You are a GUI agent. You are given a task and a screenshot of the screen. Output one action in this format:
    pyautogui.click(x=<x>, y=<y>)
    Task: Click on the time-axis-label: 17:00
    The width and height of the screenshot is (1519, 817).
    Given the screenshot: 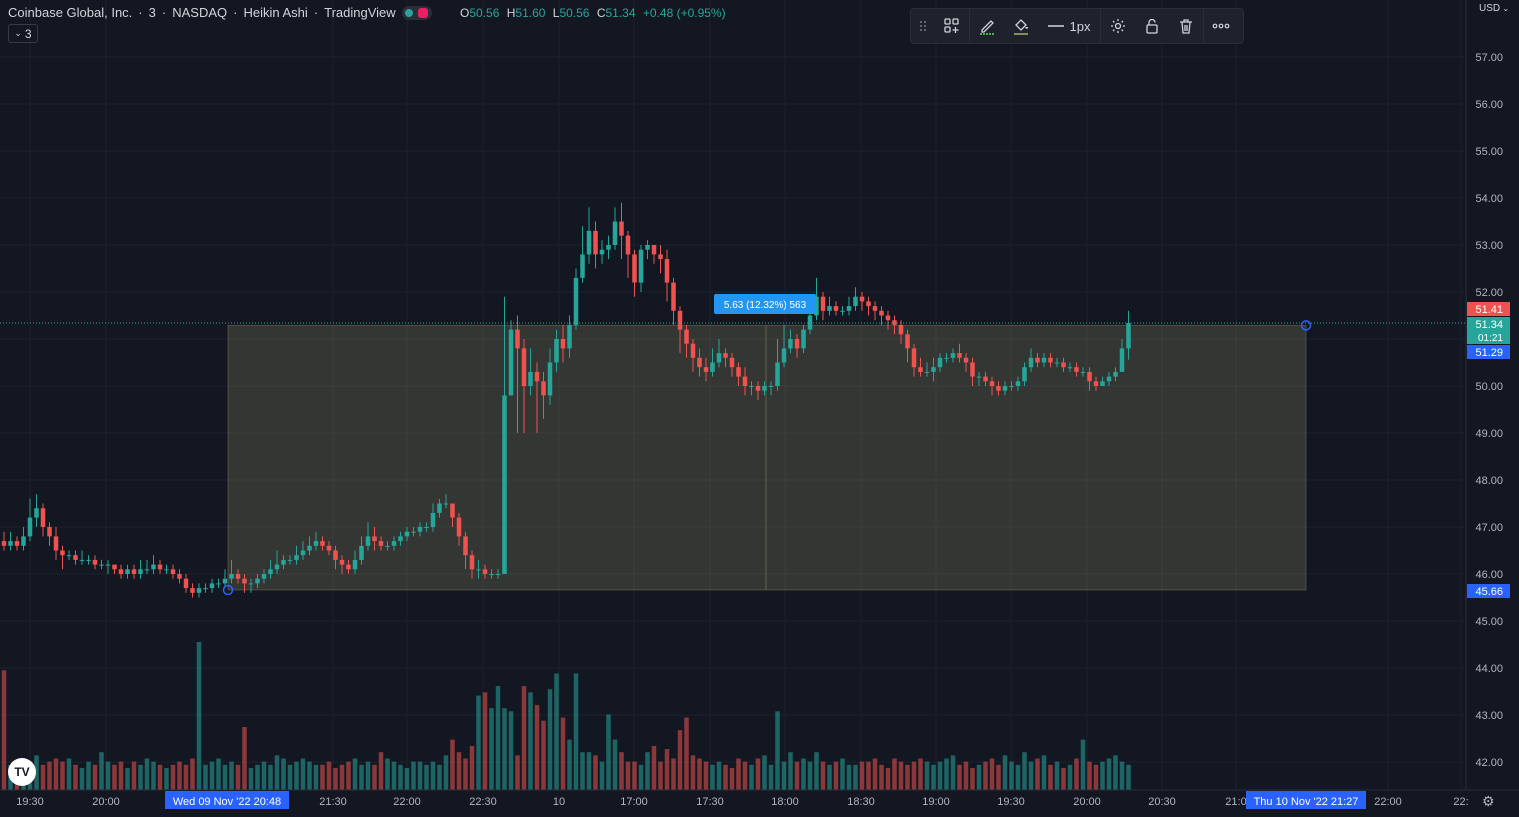 What is the action you would take?
    pyautogui.click(x=634, y=802)
    